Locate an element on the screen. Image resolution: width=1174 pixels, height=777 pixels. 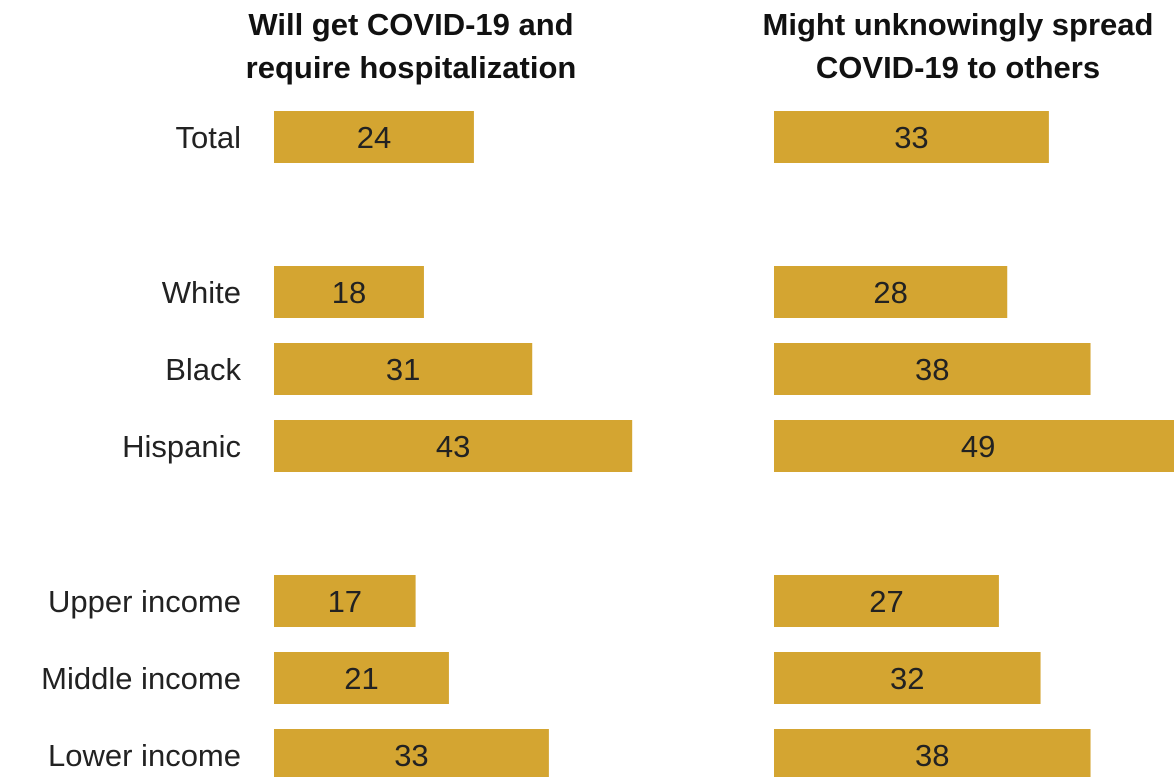
bar-panel-2-upper-income is located at coordinates (886, 601).